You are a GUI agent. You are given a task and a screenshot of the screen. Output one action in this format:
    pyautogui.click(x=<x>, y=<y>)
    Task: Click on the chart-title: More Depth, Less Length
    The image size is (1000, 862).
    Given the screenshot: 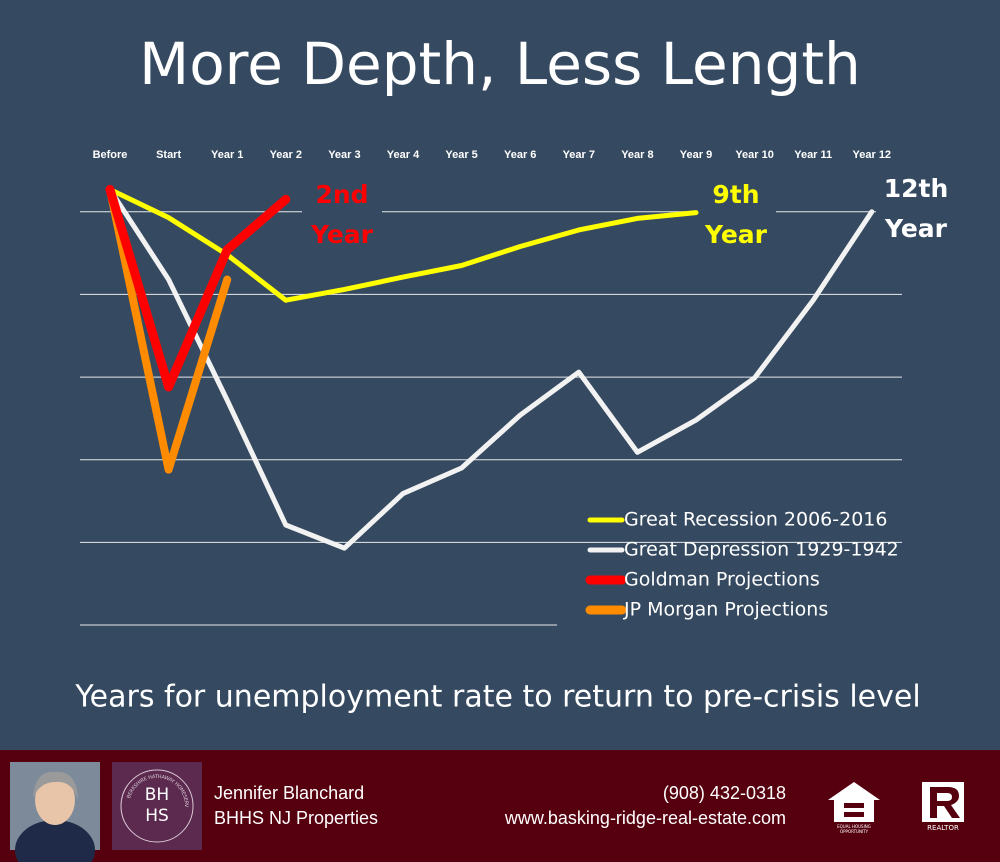 What is the action you would take?
    pyautogui.click(x=500, y=64)
    